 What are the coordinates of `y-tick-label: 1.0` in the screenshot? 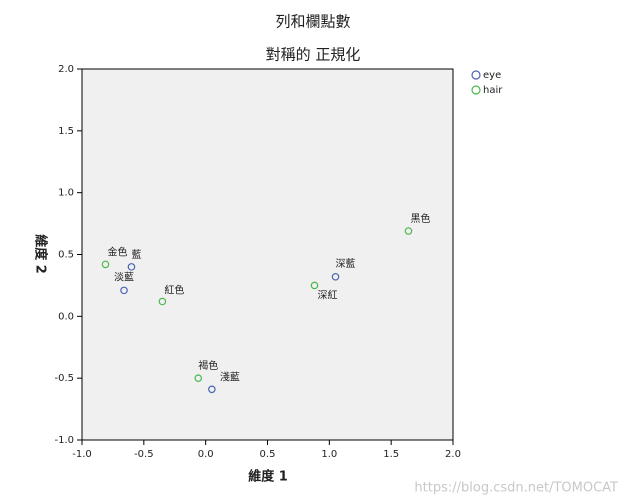 It's located at (66, 193).